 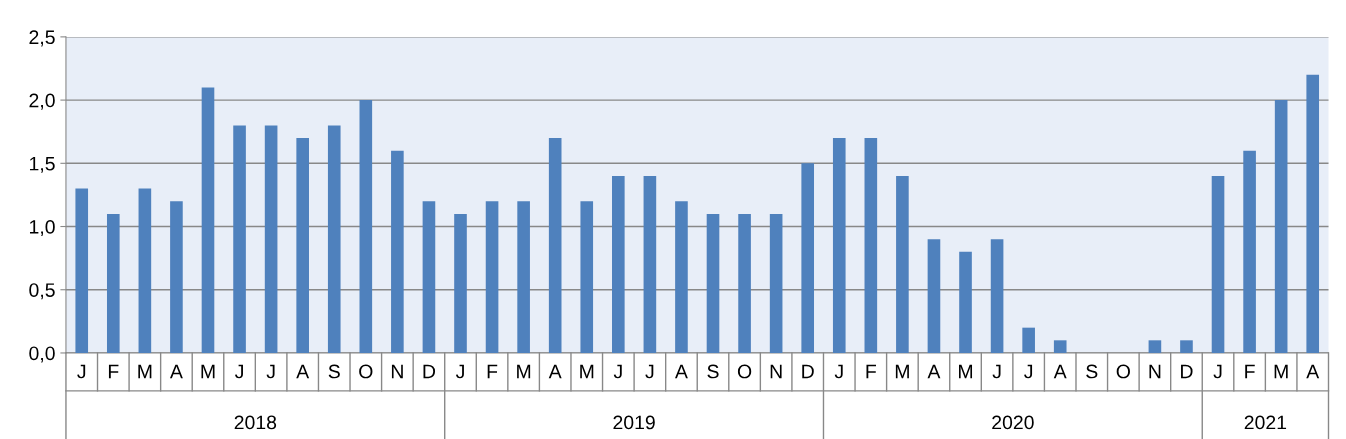 What do you see at coordinates (42, 291) in the screenshot?
I see `y-tick-label: 0,5` at bounding box center [42, 291].